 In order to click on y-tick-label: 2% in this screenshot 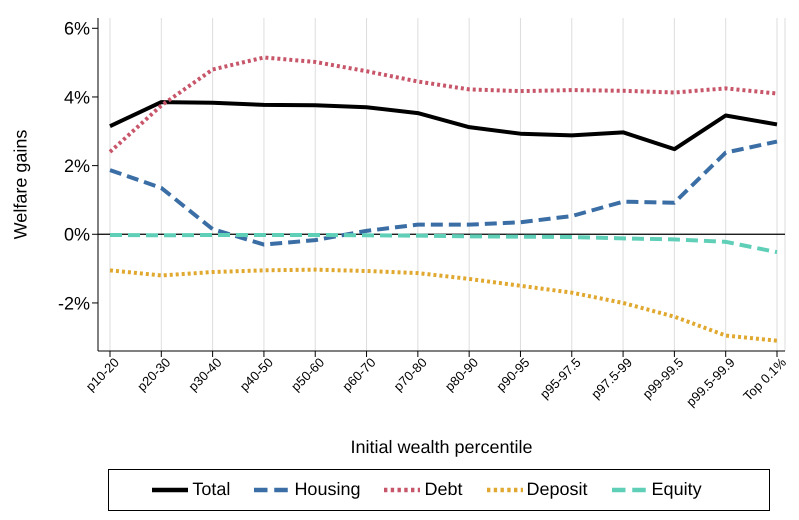, I will do `click(77, 166)`.